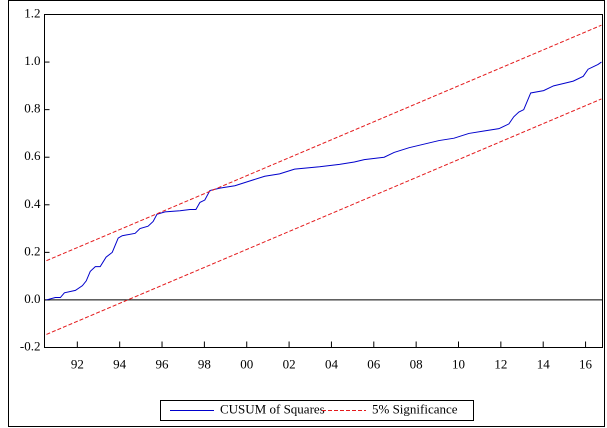 This screenshot has width=607, height=428. I want to click on y-tick-label: 0.4, so click(32, 203).